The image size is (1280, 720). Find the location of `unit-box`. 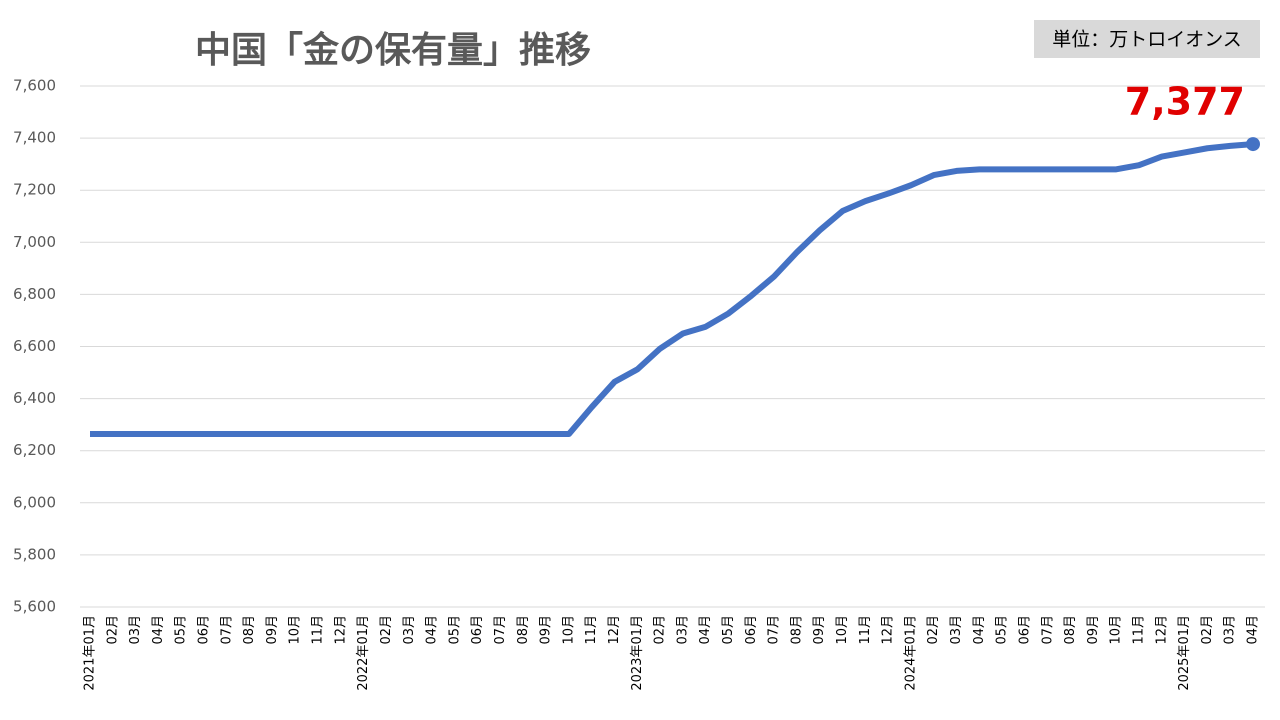

unit-box is located at coordinates (1147, 39).